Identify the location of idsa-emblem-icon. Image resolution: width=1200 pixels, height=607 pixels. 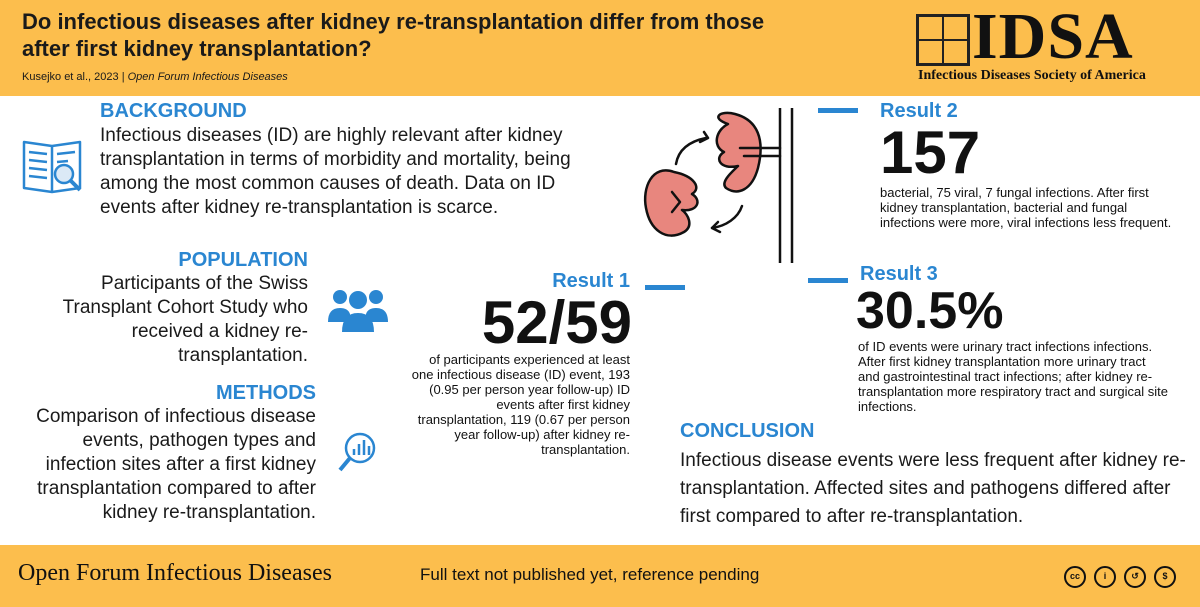
(943, 40).